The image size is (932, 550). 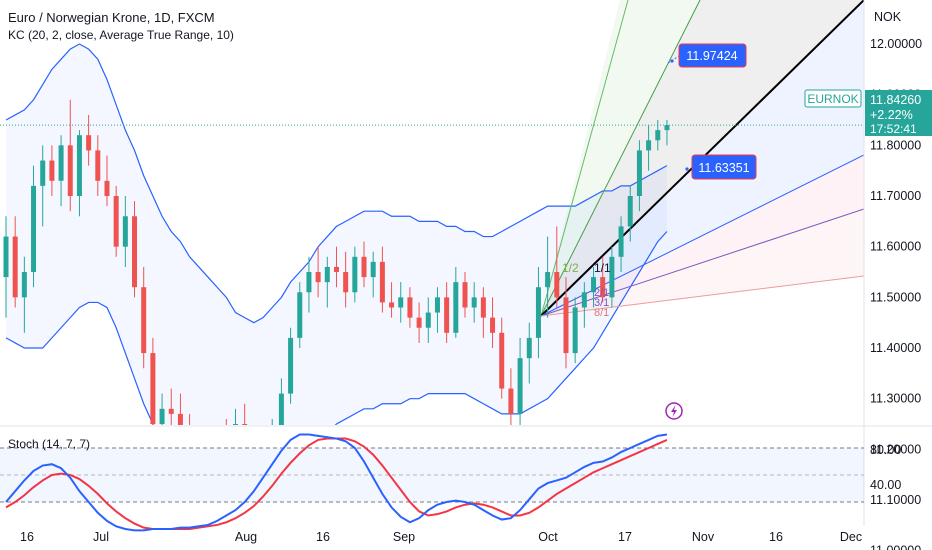 I want to click on price-tick: 12.00000, so click(x=896, y=44).